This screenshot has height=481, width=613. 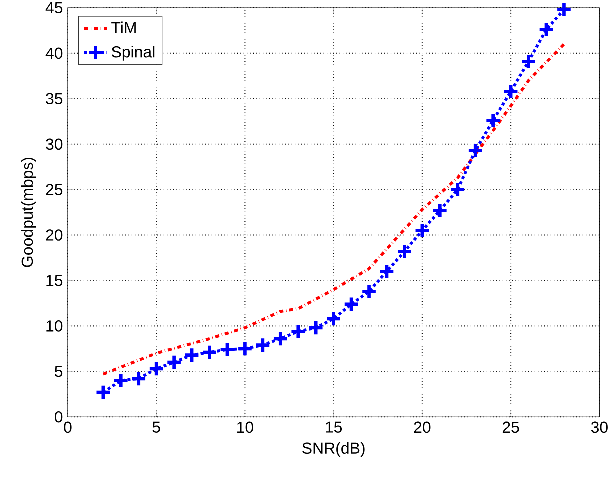 I want to click on x-tick-label: 0, so click(x=68, y=428).